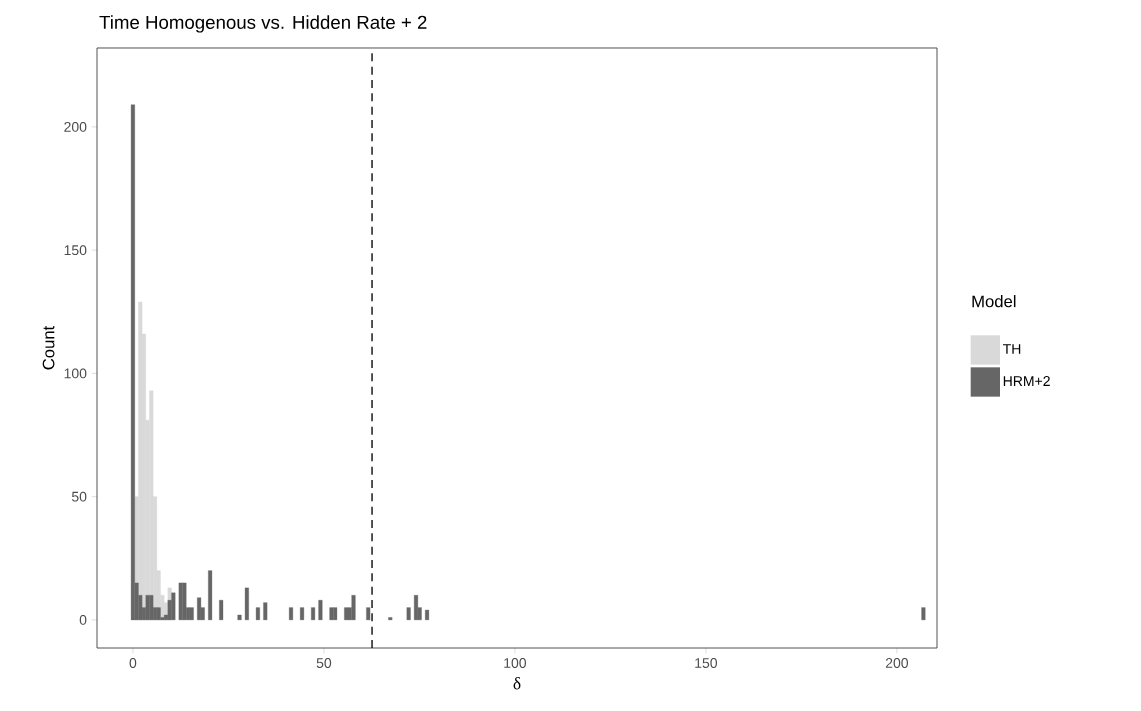 This screenshot has height=711, width=1141. What do you see at coordinates (517, 683) in the screenshot?
I see `x-axis-title: δ` at bounding box center [517, 683].